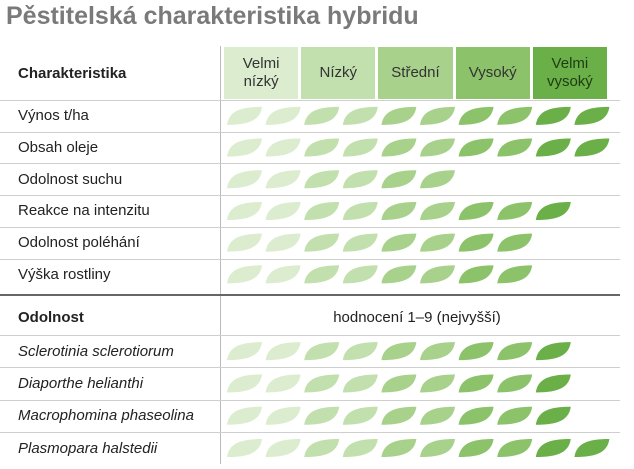  What do you see at coordinates (96, 351) in the screenshot?
I see `row-label: Sclerotinia sclerotiorum` at bounding box center [96, 351].